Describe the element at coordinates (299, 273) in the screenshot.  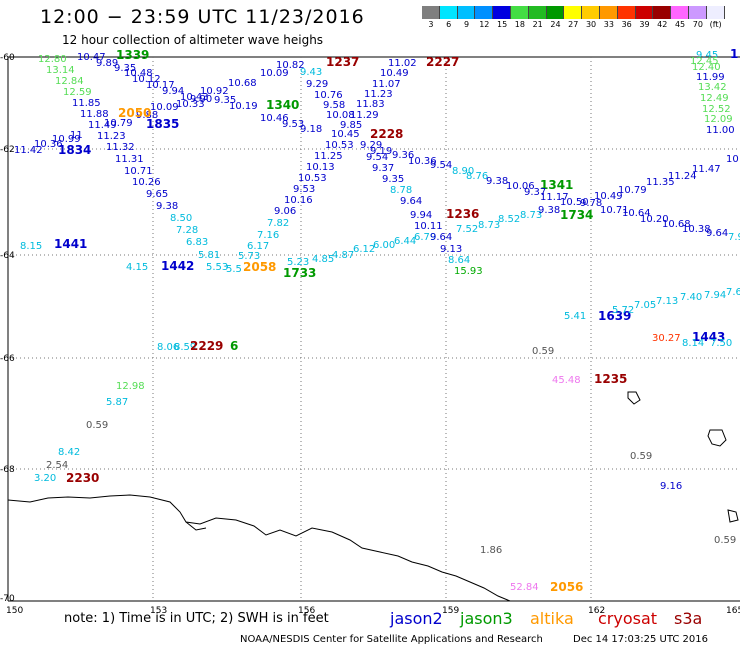
I see `pass-time-label: 1733` at that location.